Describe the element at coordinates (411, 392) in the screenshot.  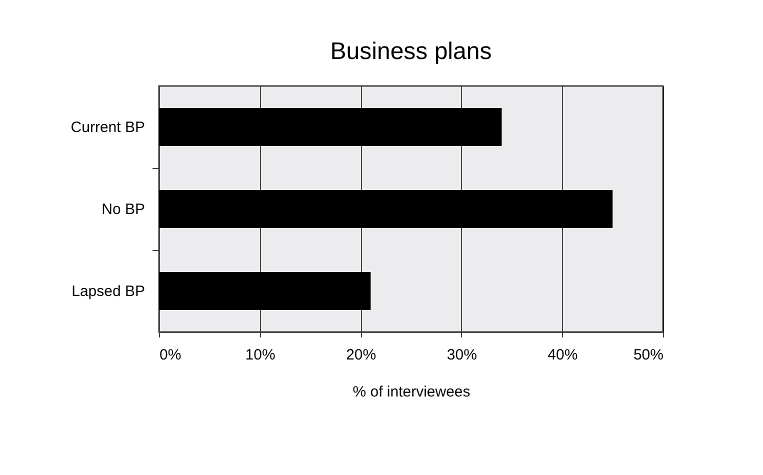
I see `x-axis-title: % of interviewees` at that location.